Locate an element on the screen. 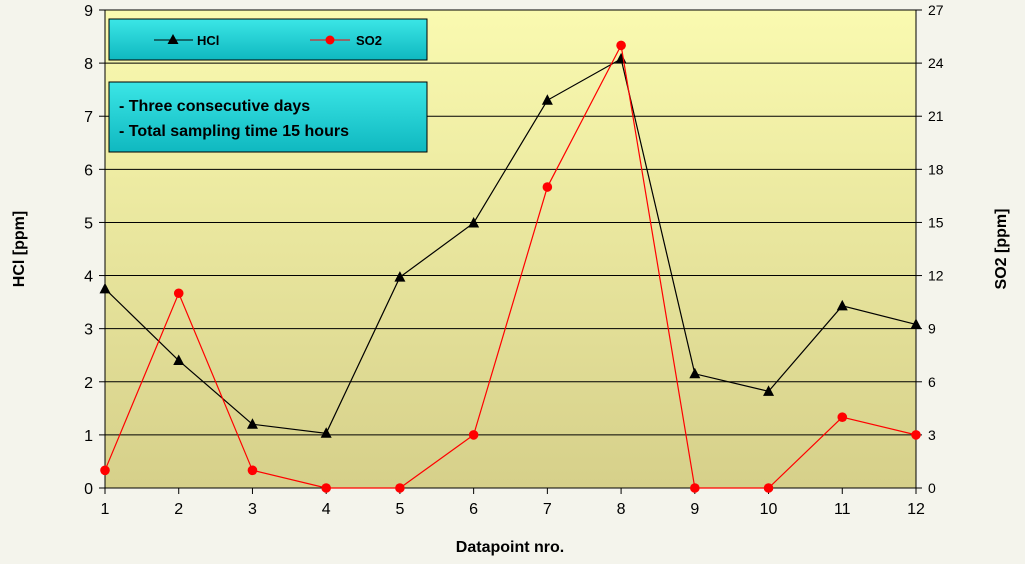 Image resolution: width=1025 pixels, height=564 pixels. left-tick-label: 0 is located at coordinates (88, 489).